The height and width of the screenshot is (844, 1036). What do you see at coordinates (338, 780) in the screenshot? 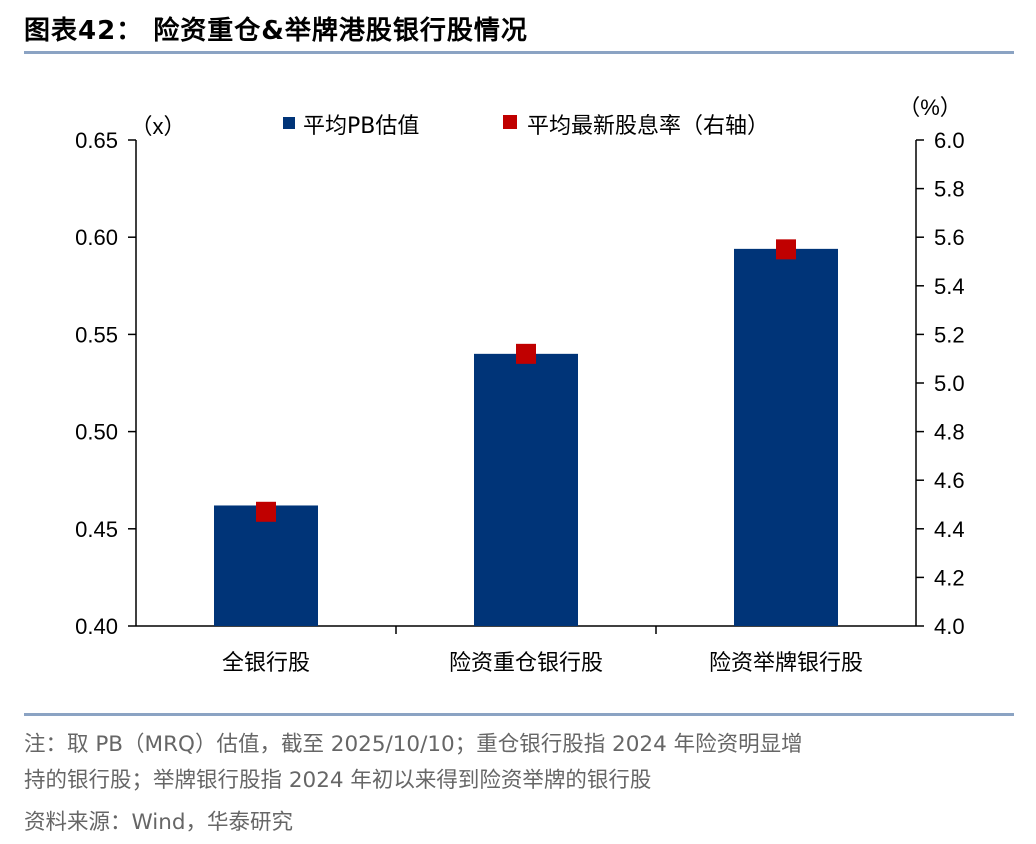
I see `footnote-line-2: 持的银行股；举牌银行股指 2024 年初以来得到险资举牌的银行股` at bounding box center [338, 780].